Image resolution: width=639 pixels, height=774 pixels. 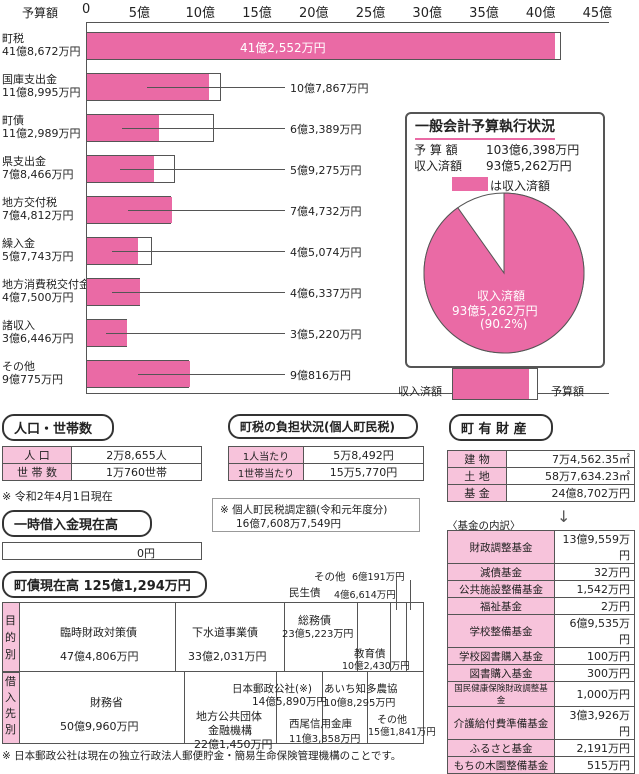 What do you see at coordinates (320, 375) in the screenshot?
I see `received-value-label: 9億816万円` at bounding box center [320, 375].